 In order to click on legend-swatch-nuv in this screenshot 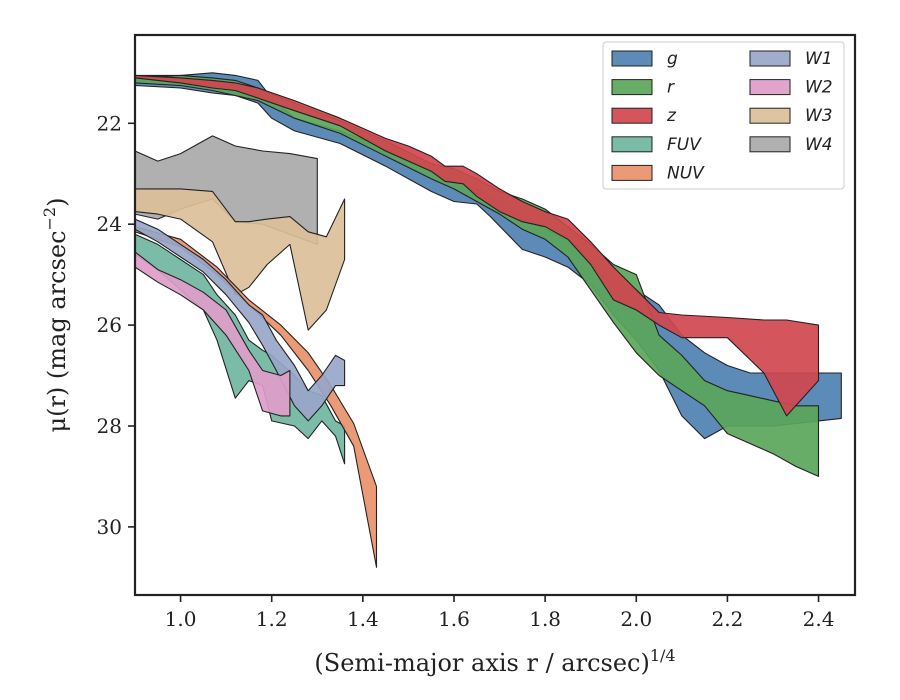, I will do `click(632, 172)`.